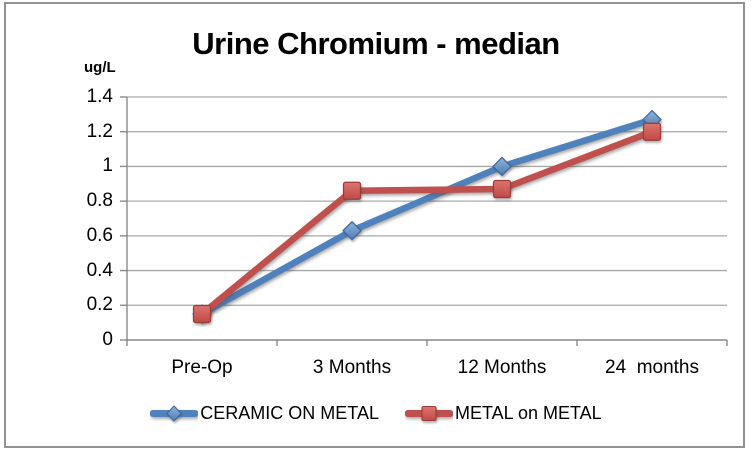  I want to click on legend-item: CERAMIC ON METAL, so click(264, 413).